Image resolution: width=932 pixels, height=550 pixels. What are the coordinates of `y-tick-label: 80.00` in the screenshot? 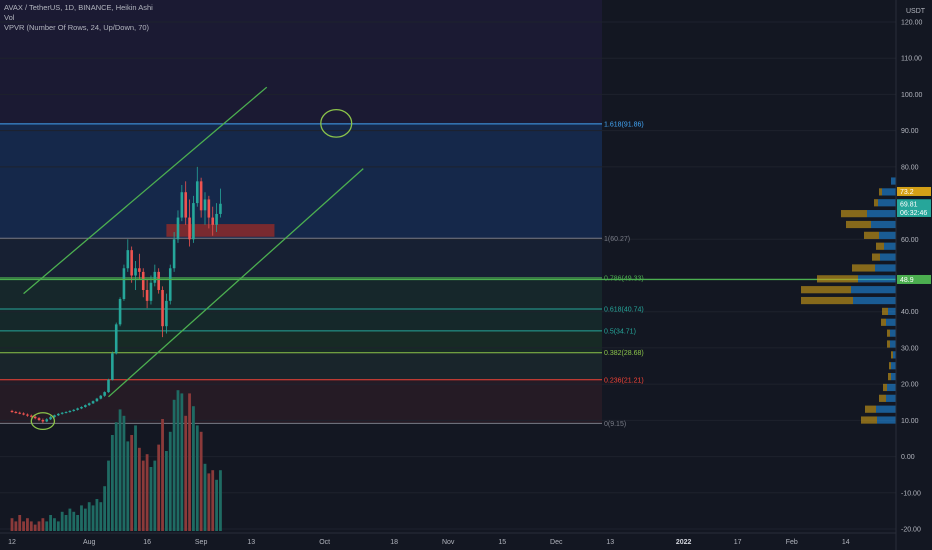 It's located at (910, 167).